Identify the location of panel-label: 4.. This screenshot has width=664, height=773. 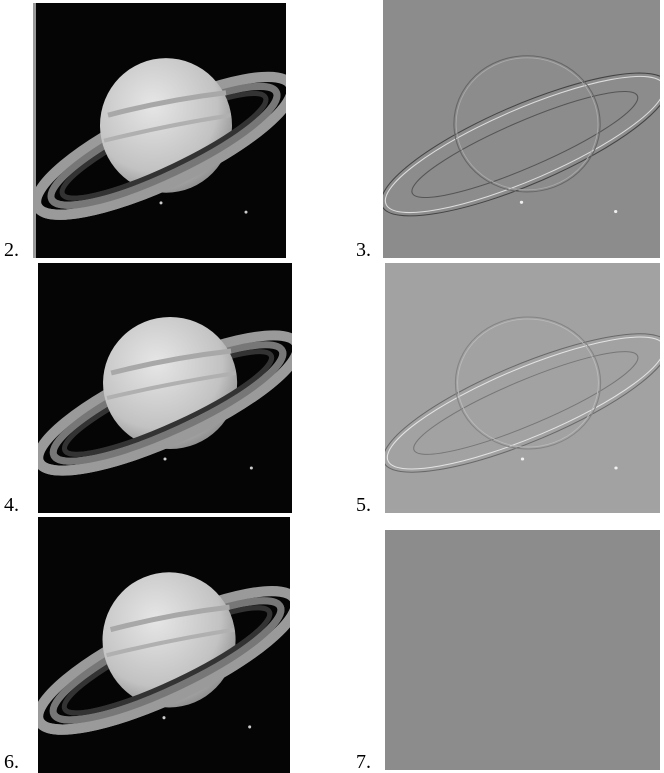
(11, 505).